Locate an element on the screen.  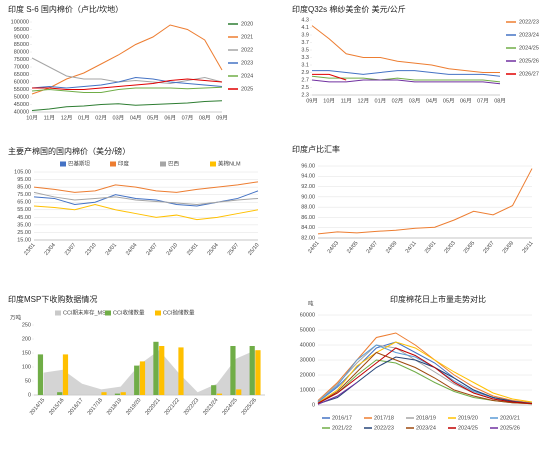
x-tick-label: 25/11 is located at coordinates (527, 247).